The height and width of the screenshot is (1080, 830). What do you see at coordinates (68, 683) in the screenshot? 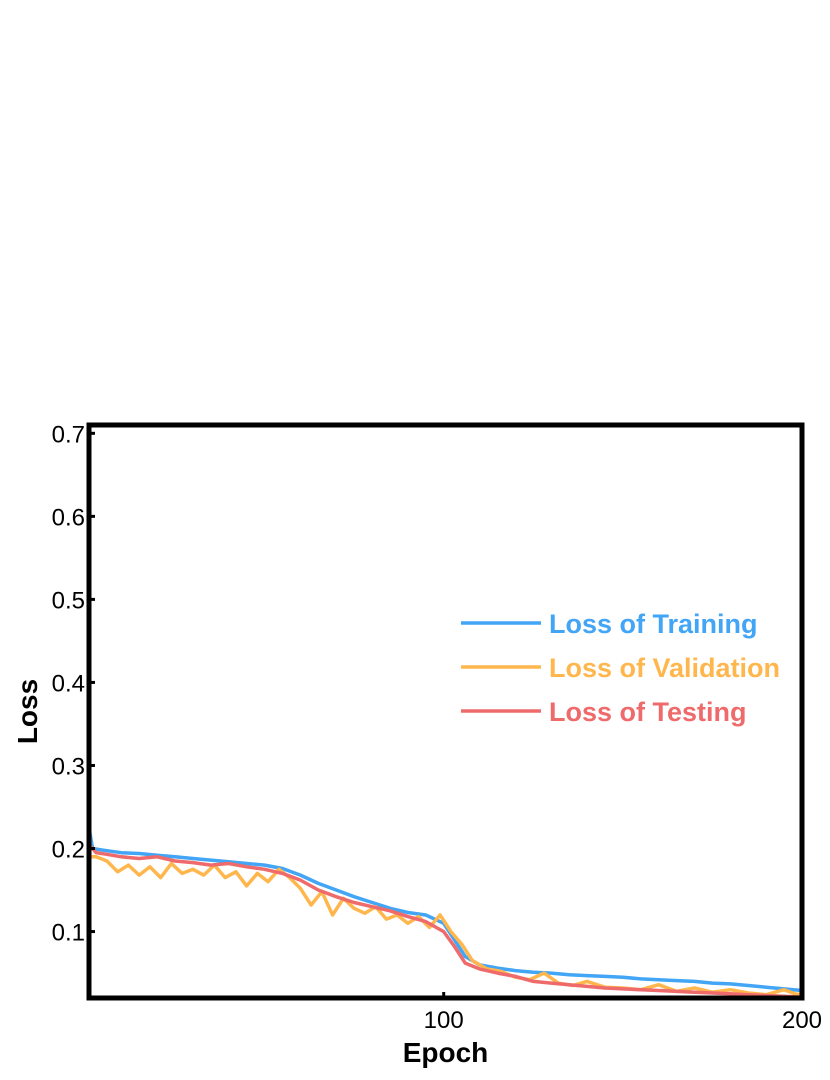
I see `y-tick-label: 0.4` at bounding box center [68, 683].